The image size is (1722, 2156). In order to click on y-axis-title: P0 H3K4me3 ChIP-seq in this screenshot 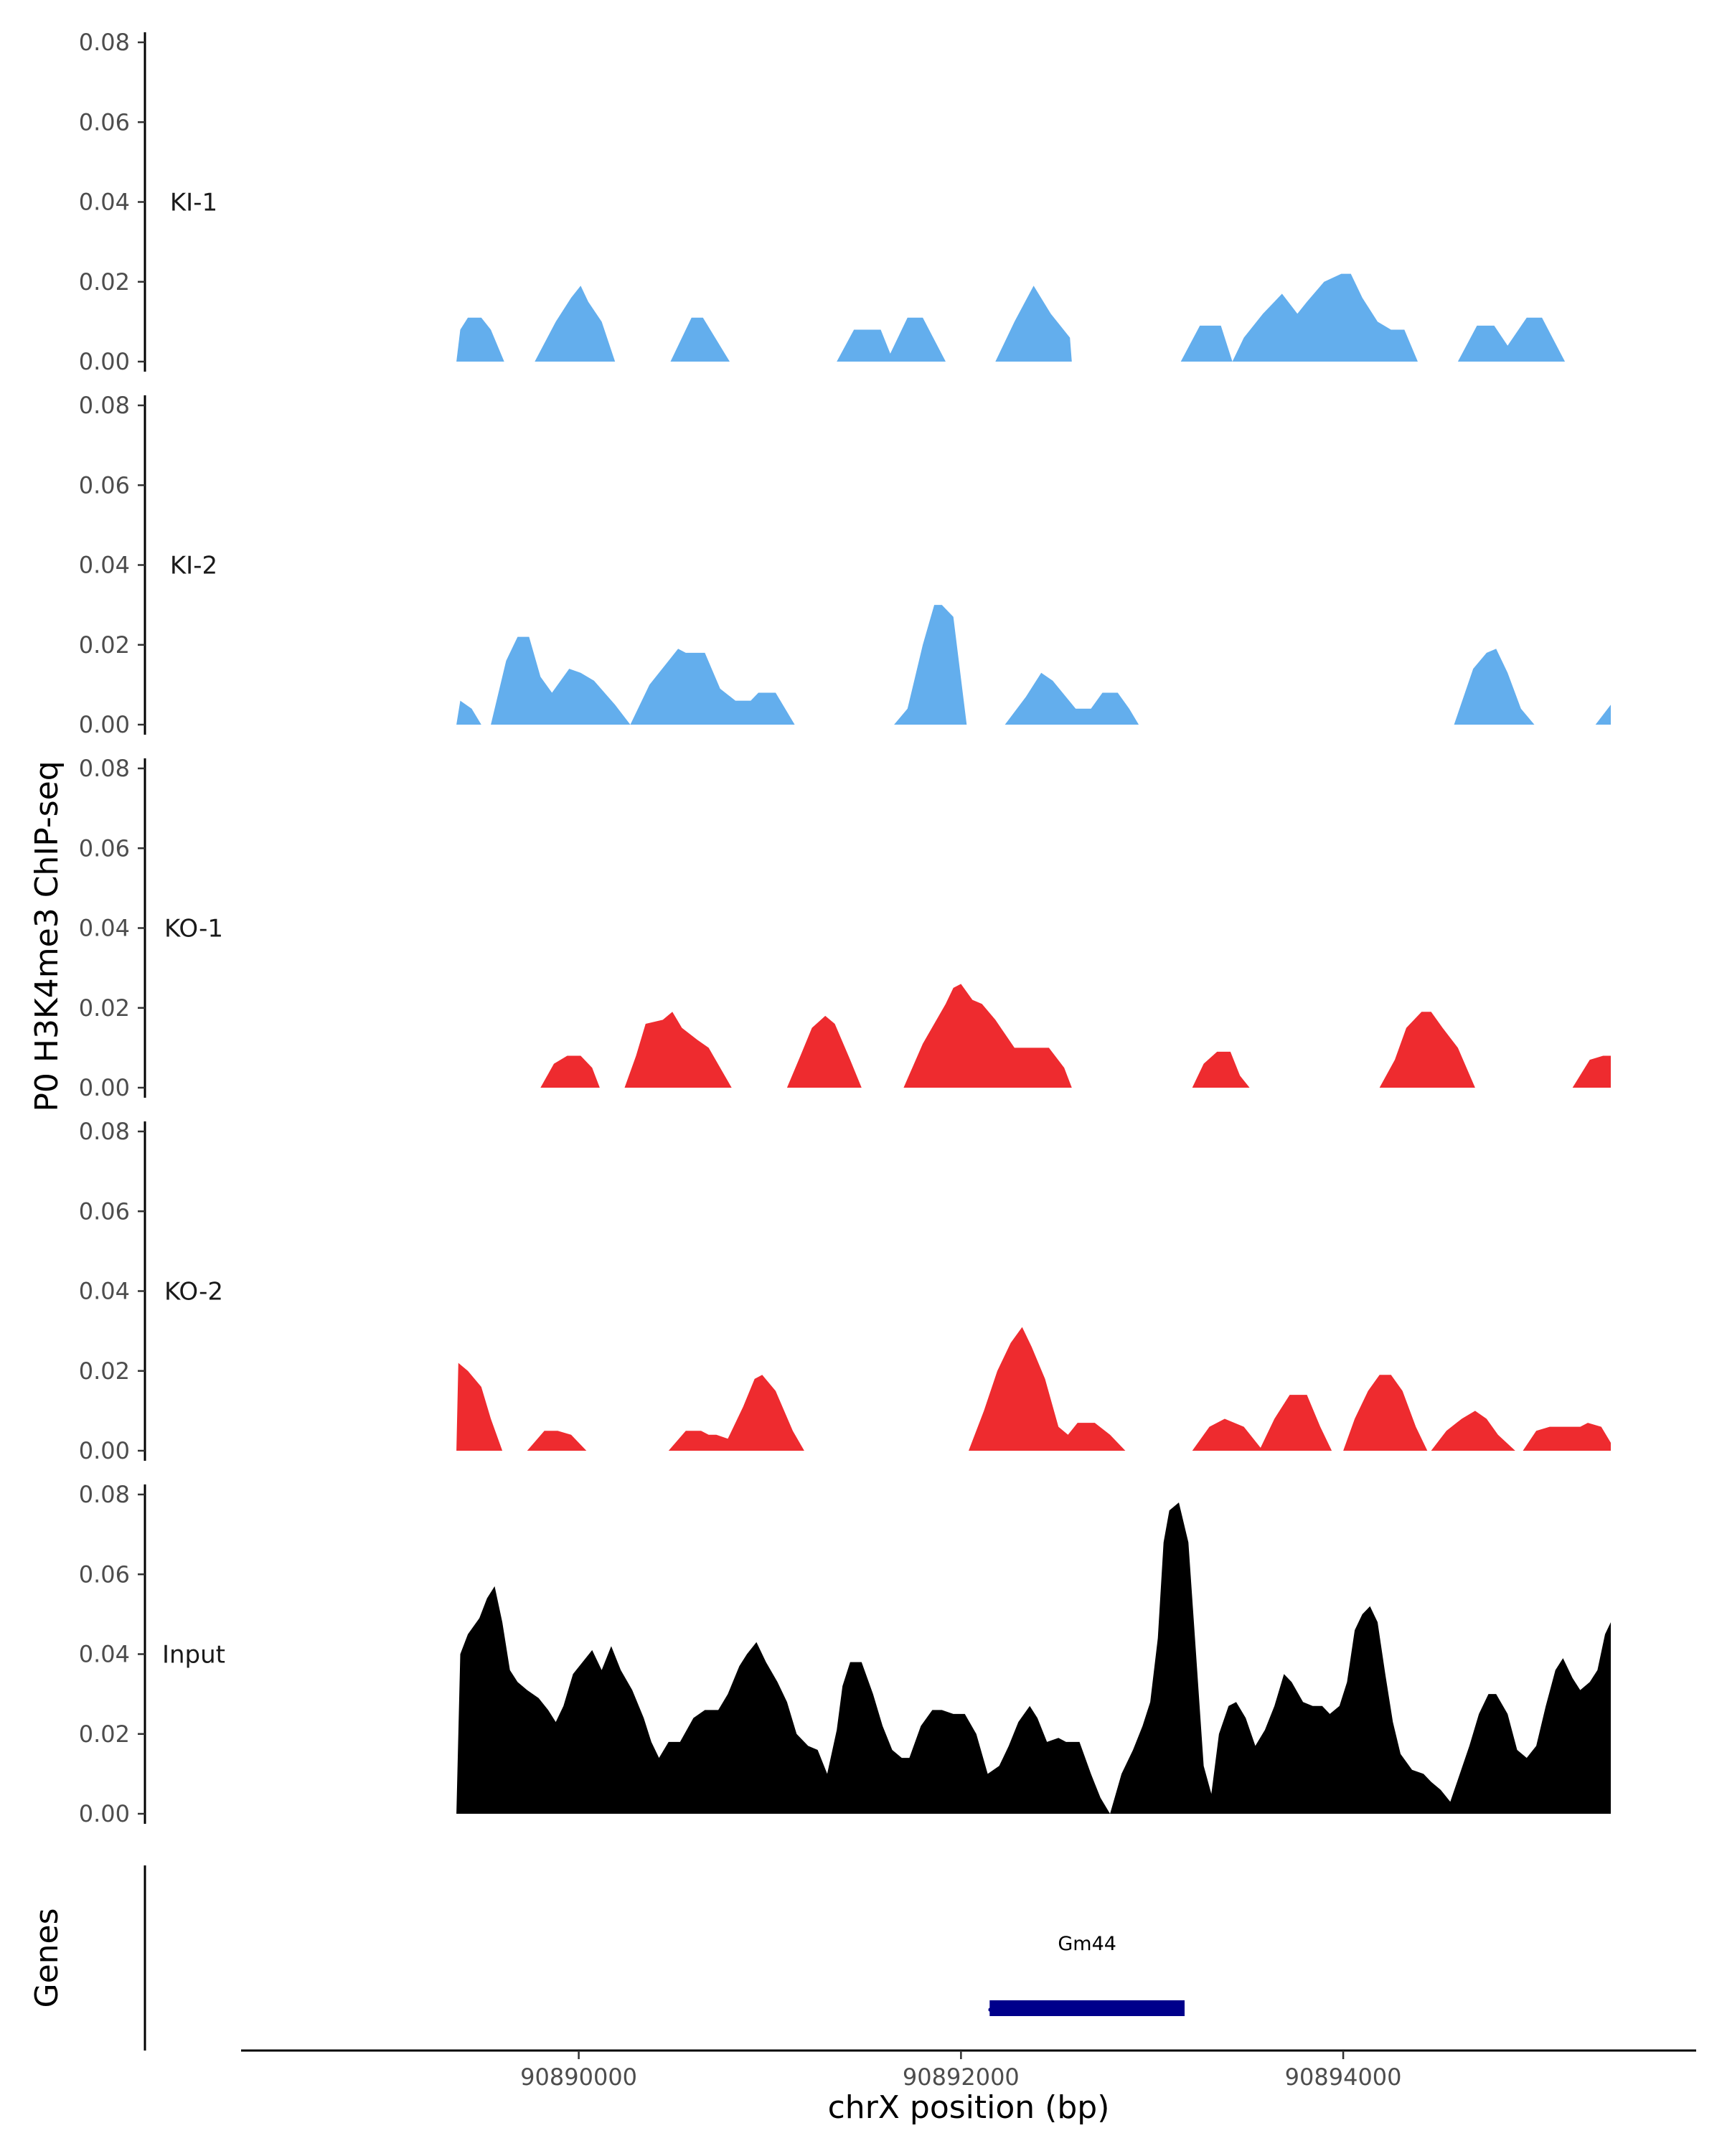, I will do `click(47, 936)`.